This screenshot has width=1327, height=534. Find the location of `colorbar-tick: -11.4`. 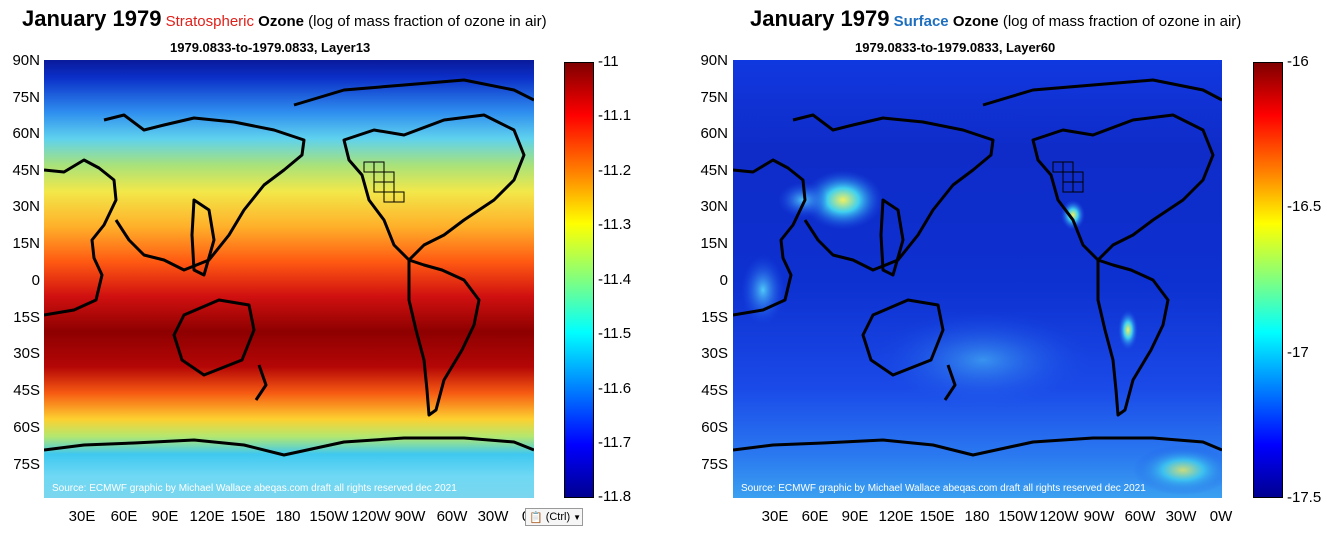

colorbar-tick: -11.4 is located at coordinates (615, 279).